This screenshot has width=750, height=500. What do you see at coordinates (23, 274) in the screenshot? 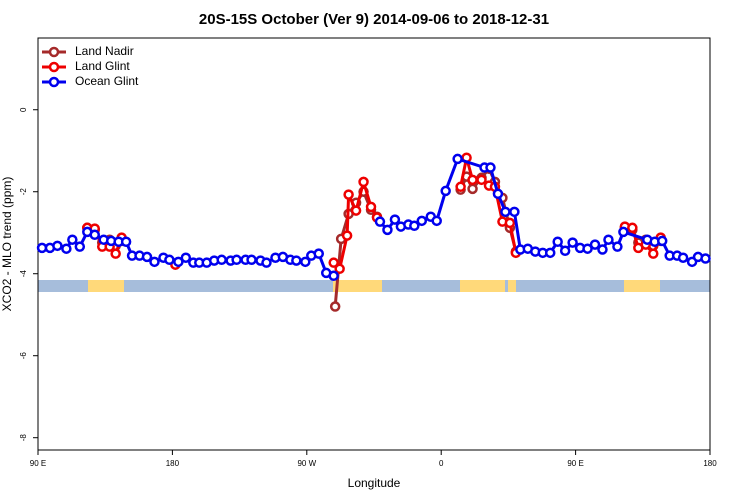
I see `y-tick-label: -4` at bounding box center [23, 274].